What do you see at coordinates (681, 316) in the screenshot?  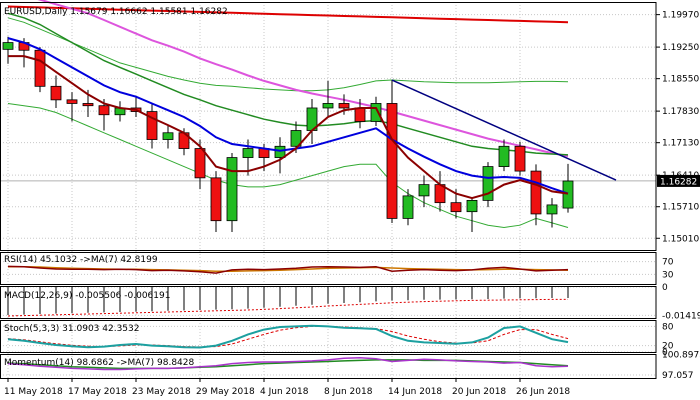 I see `panel-tick-label: -0.014194` at bounding box center [681, 316].